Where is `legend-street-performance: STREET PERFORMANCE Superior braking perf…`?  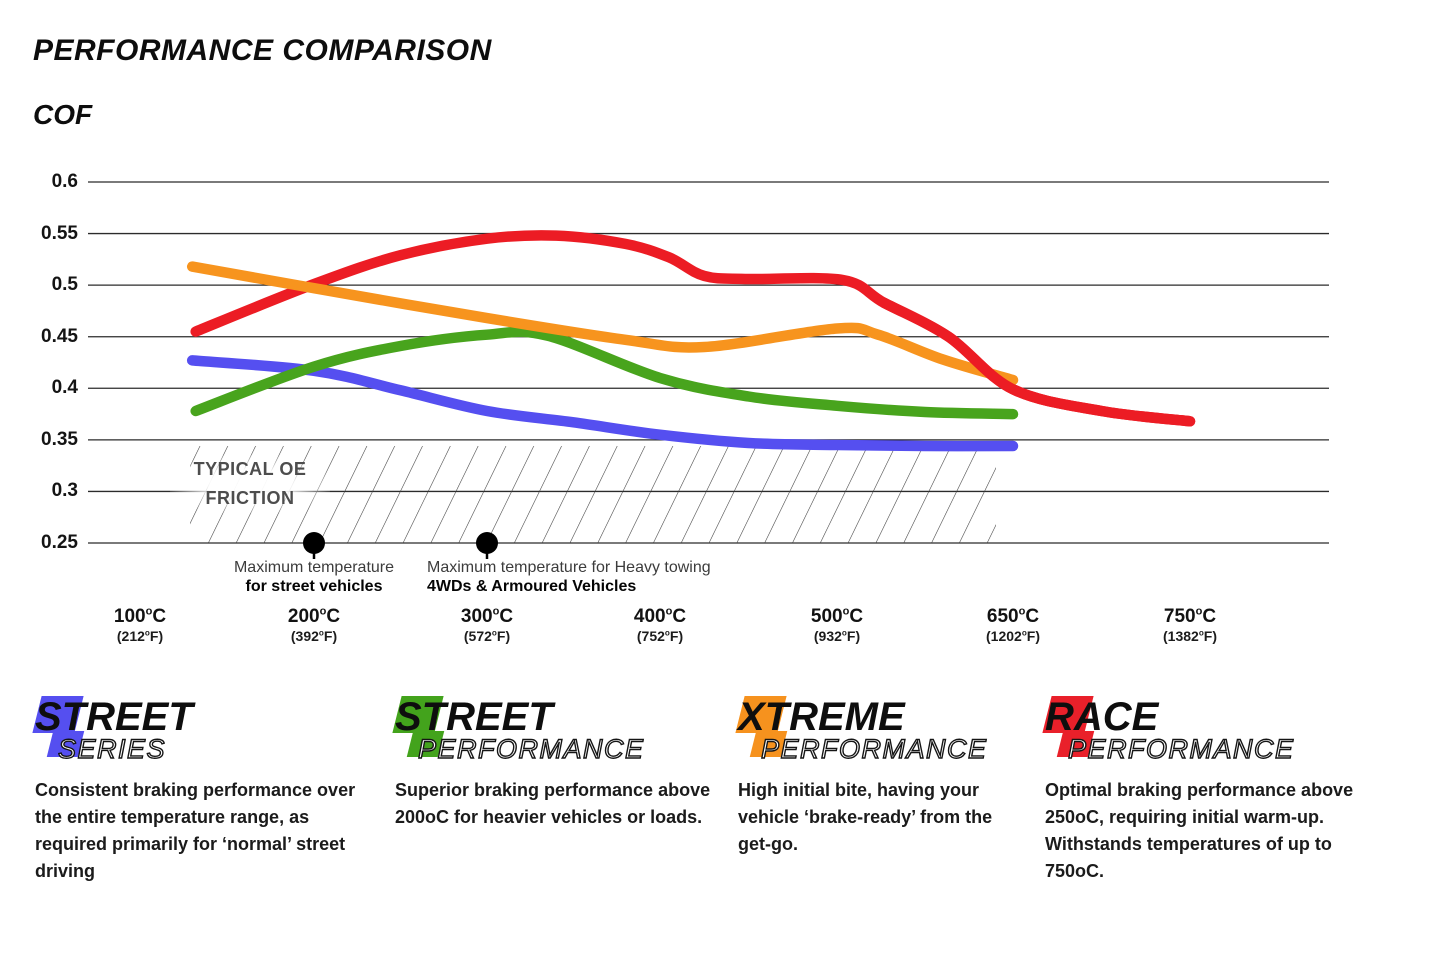
legend-street-performance: STREET PERFORMANCE Superior braking perf… is located at coordinates (566, 763).